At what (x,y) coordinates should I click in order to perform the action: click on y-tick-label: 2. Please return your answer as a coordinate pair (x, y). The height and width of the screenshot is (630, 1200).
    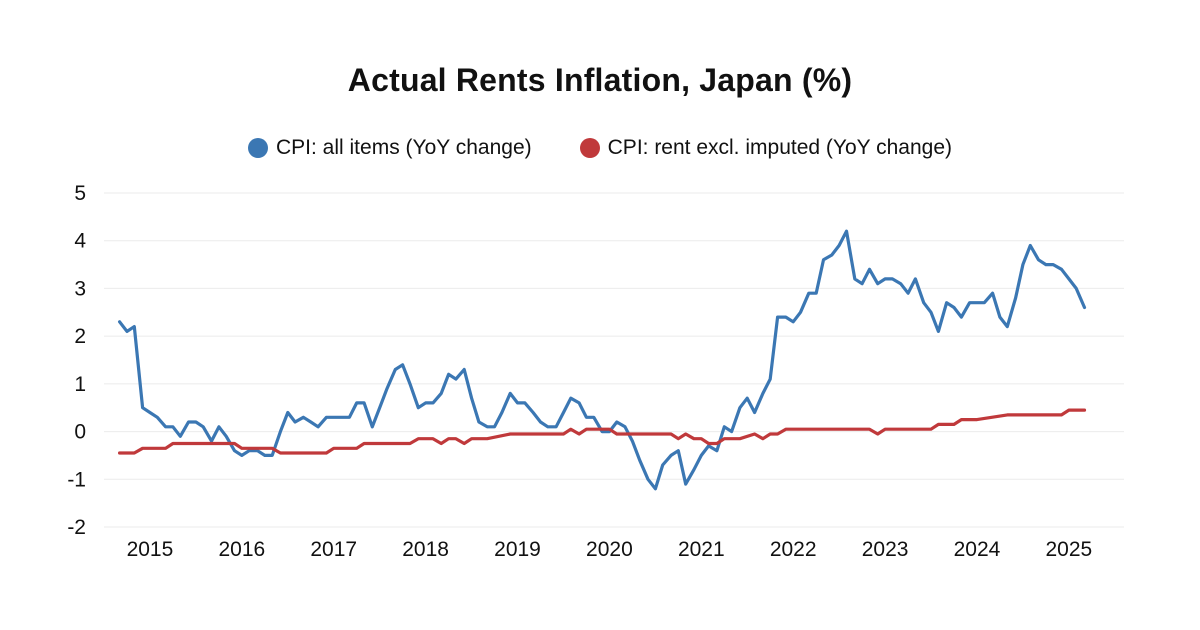
    Looking at the image, I should click on (80, 336).